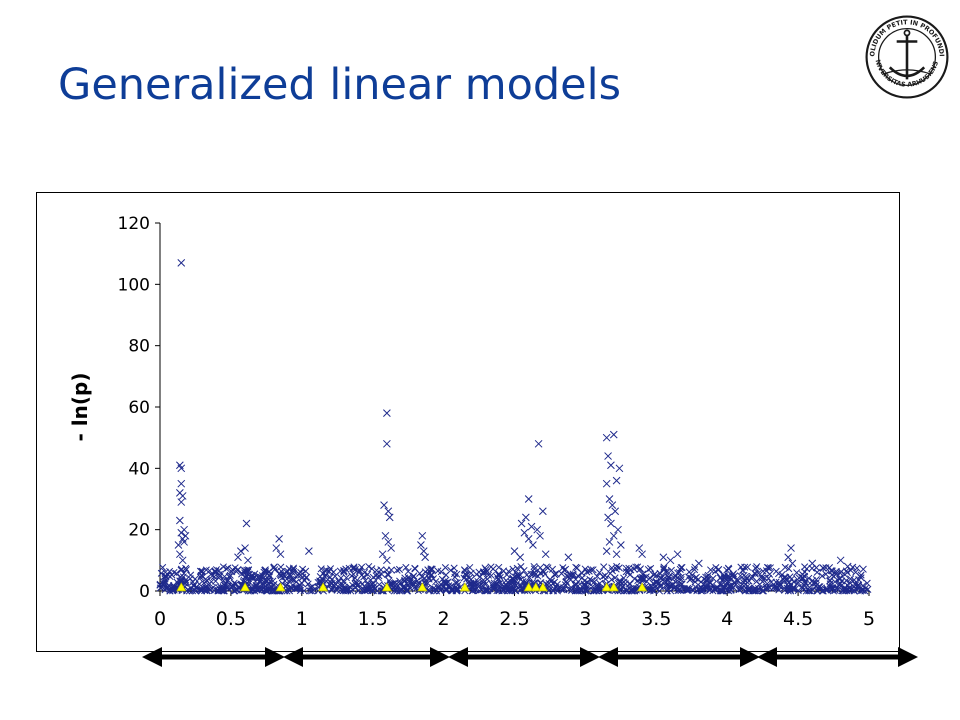 The width and height of the screenshot is (960, 720). Describe the element at coordinates (373, 619) in the screenshot. I see `x-tick-label: 1.5` at that location.